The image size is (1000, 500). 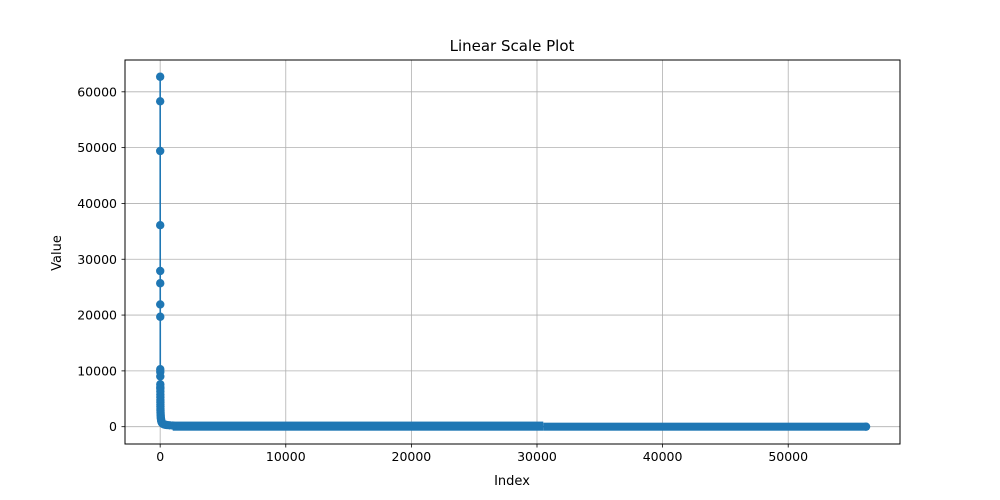 What do you see at coordinates (97, 370) in the screenshot?
I see `y-tick-label: 10000` at bounding box center [97, 370].